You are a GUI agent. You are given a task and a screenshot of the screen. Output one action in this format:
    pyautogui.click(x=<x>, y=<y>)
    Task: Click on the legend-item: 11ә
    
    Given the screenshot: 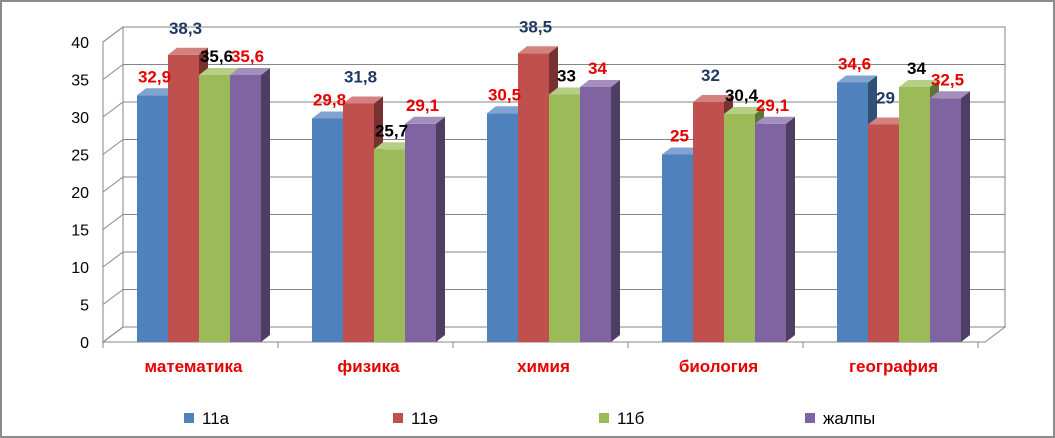 What is the action you would take?
    pyautogui.click(x=415, y=418)
    